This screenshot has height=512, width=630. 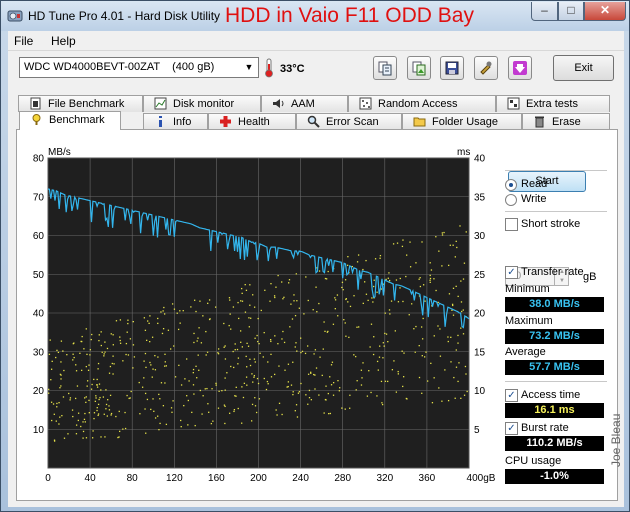 What do you see at coordinates (534, 184) in the screenshot?
I see `read-label: Read` at bounding box center [534, 184].